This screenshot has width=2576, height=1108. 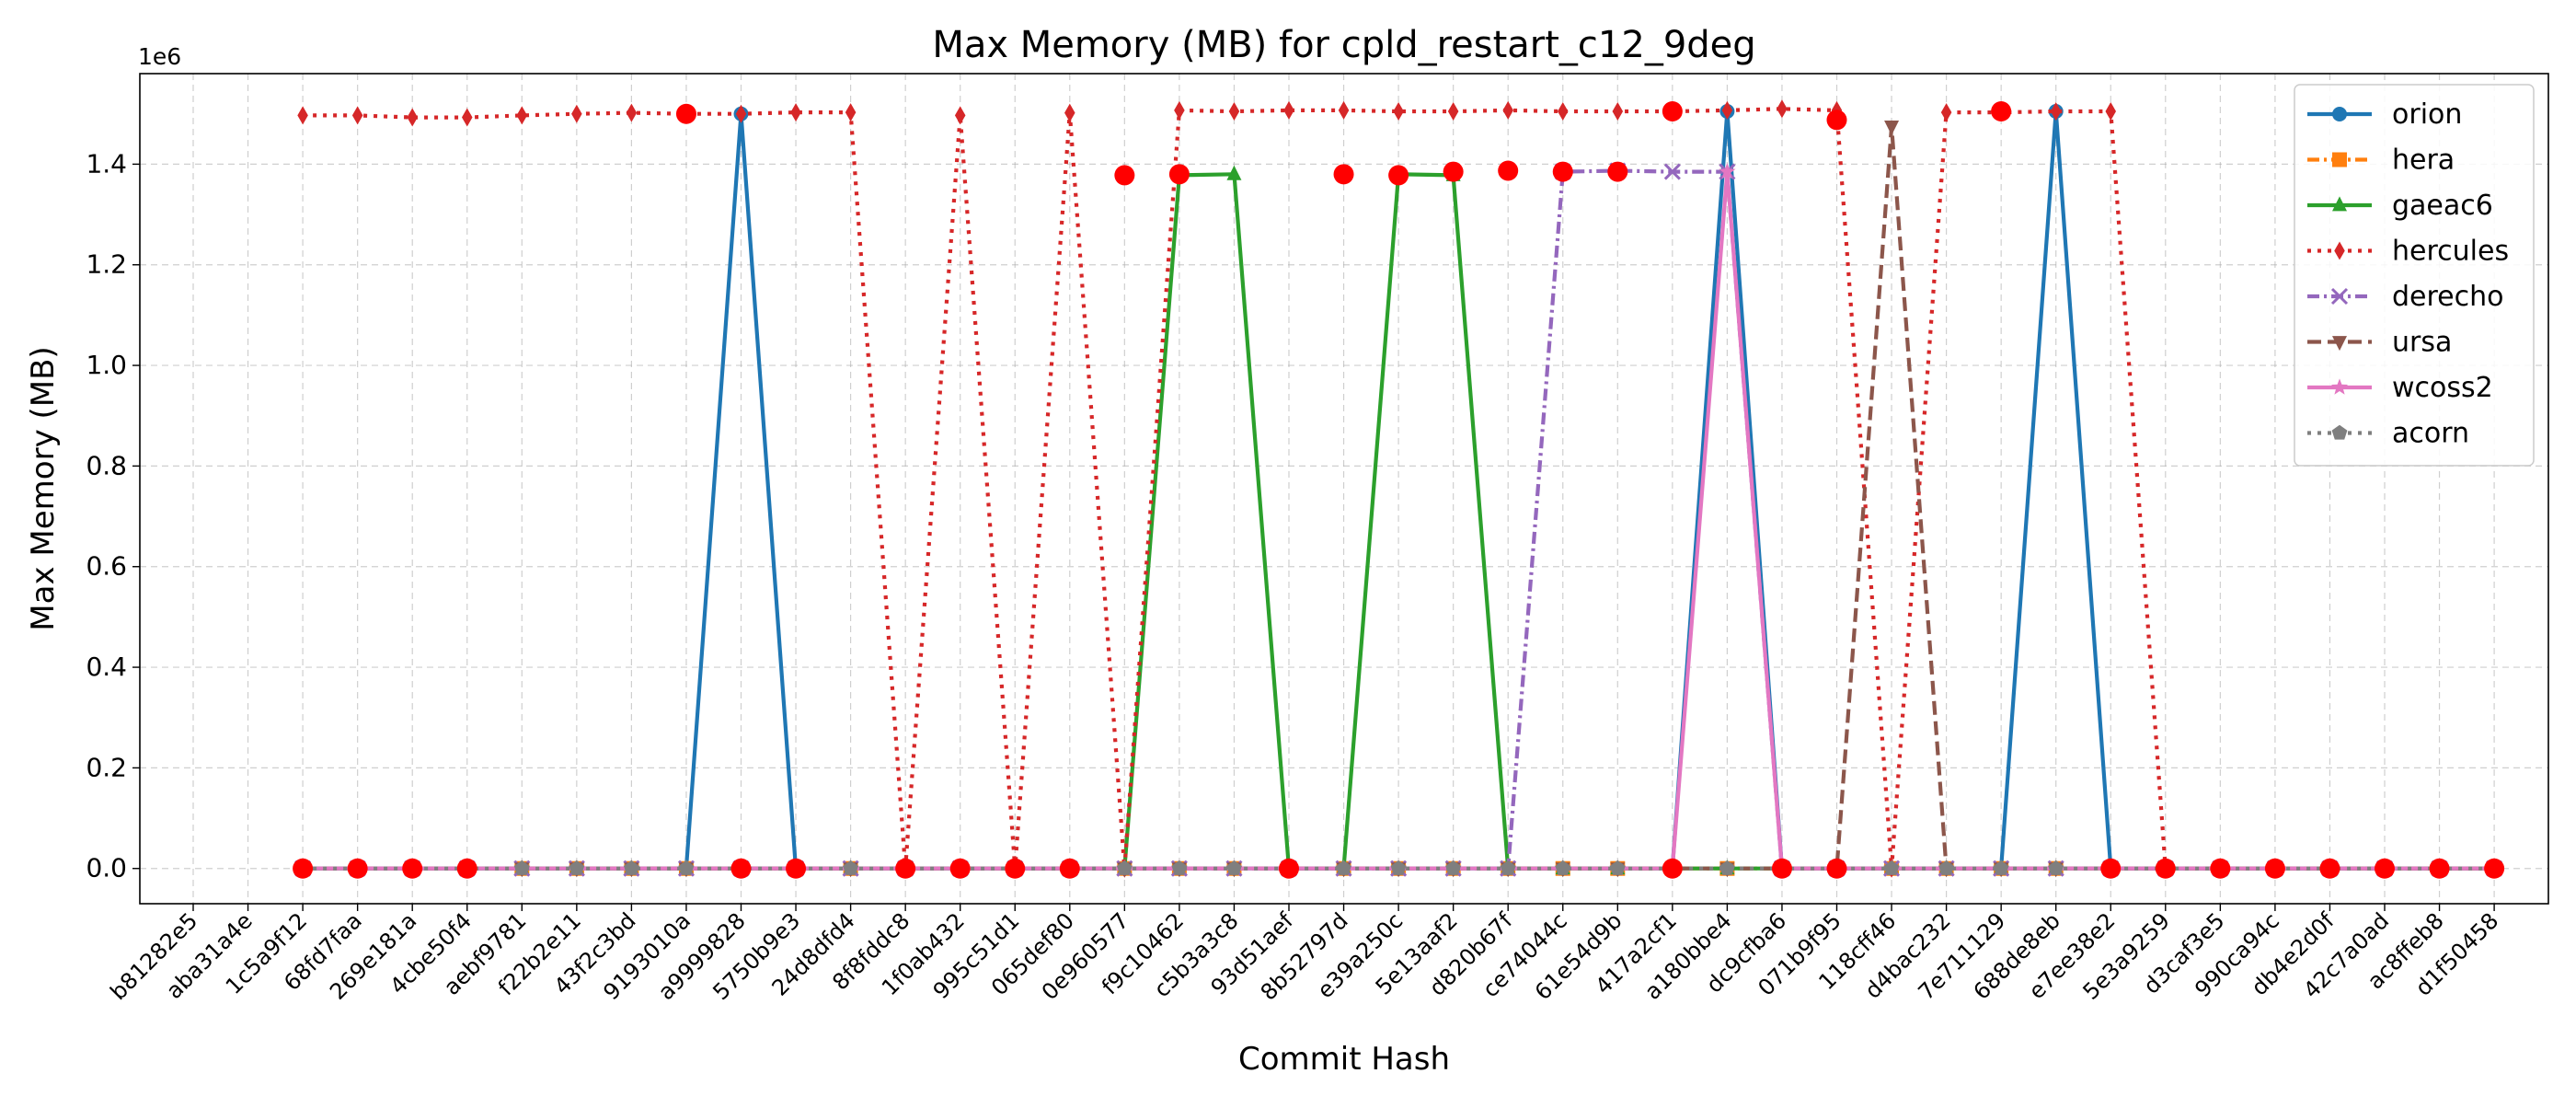 I want to click on y-tick-label: 0.2, so click(x=106, y=767).